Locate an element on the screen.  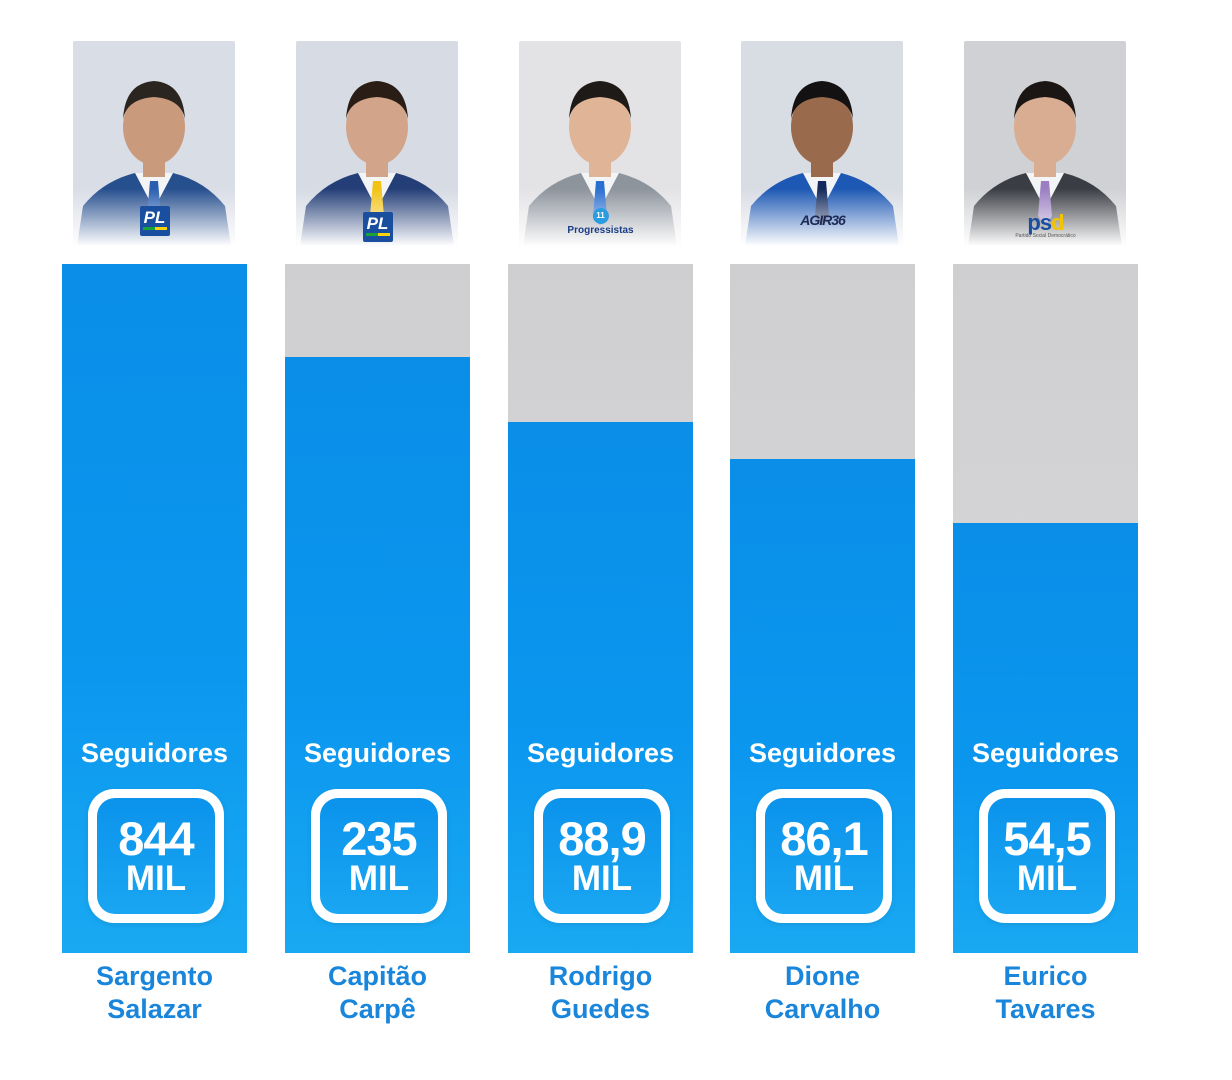
value-badge: 54,5 MIL is located at coordinates (1047, 856).